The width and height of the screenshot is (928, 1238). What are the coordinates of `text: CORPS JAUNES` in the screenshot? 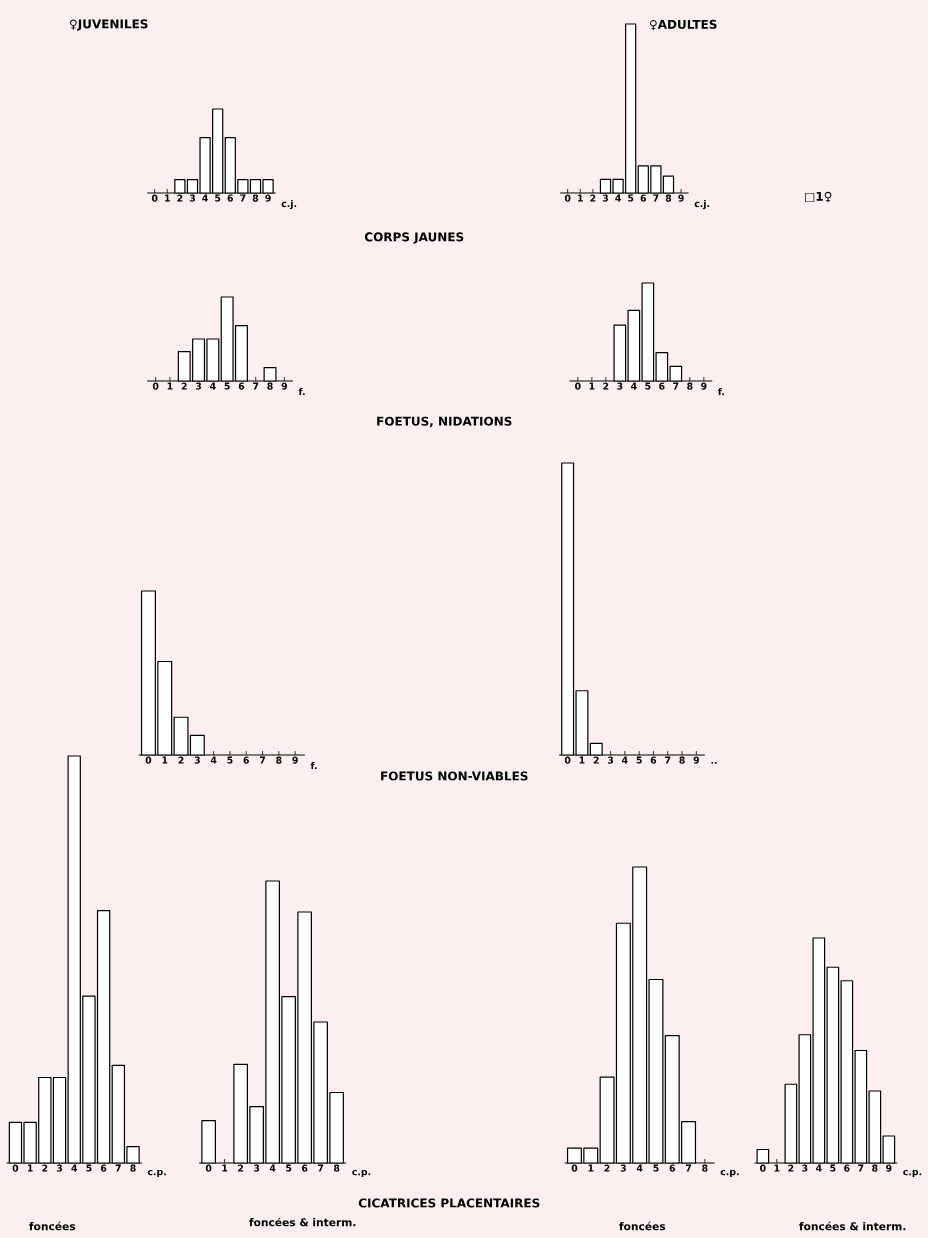 It's located at (414, 238).